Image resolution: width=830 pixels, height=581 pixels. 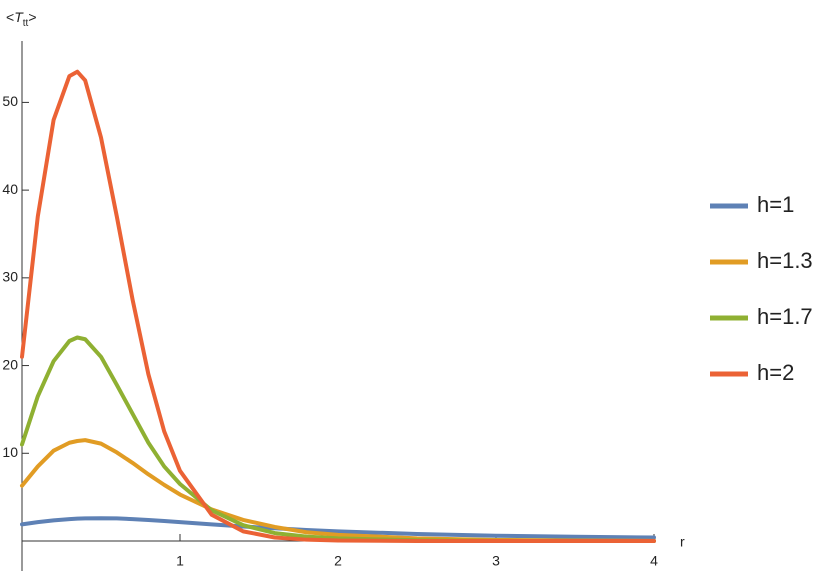 What do you see at coordinates (775, 372) in the screenshot?
I see `legend-label: h=2` at bounding box center [775, 372].